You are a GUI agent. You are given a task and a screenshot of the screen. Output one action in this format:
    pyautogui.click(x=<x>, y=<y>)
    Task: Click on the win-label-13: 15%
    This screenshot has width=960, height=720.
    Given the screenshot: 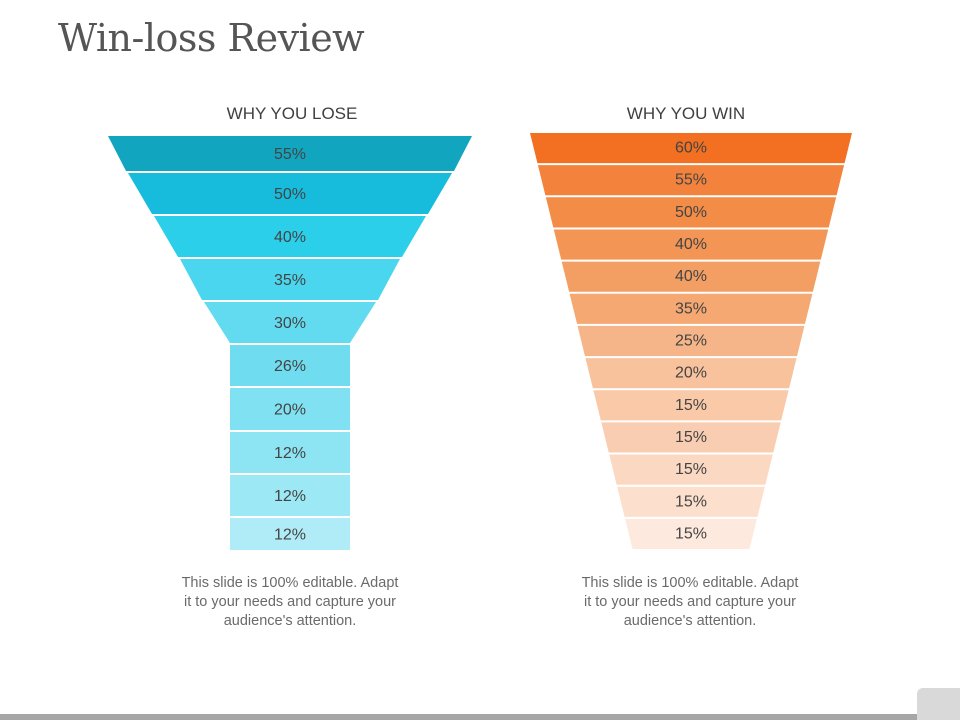 What is the action you would take?
    pyautogui.click(x=691, y=533)
    